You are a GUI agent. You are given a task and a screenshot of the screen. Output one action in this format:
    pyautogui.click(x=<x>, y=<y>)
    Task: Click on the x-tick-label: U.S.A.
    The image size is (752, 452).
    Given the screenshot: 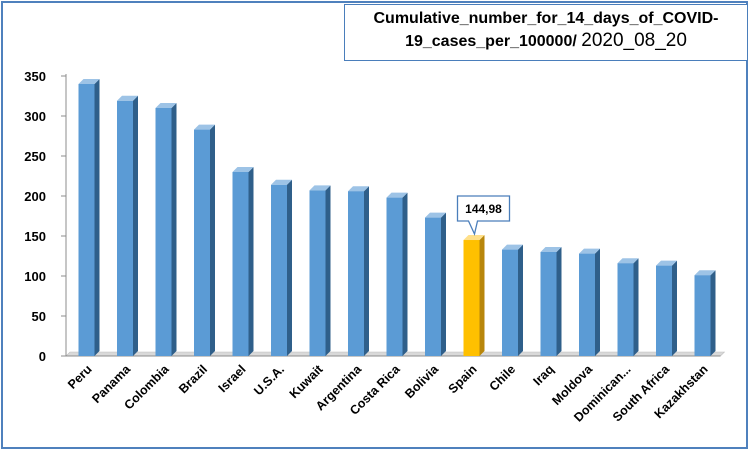 What is the action you would take?
    pyautogui.click(x=269, y=380)
    